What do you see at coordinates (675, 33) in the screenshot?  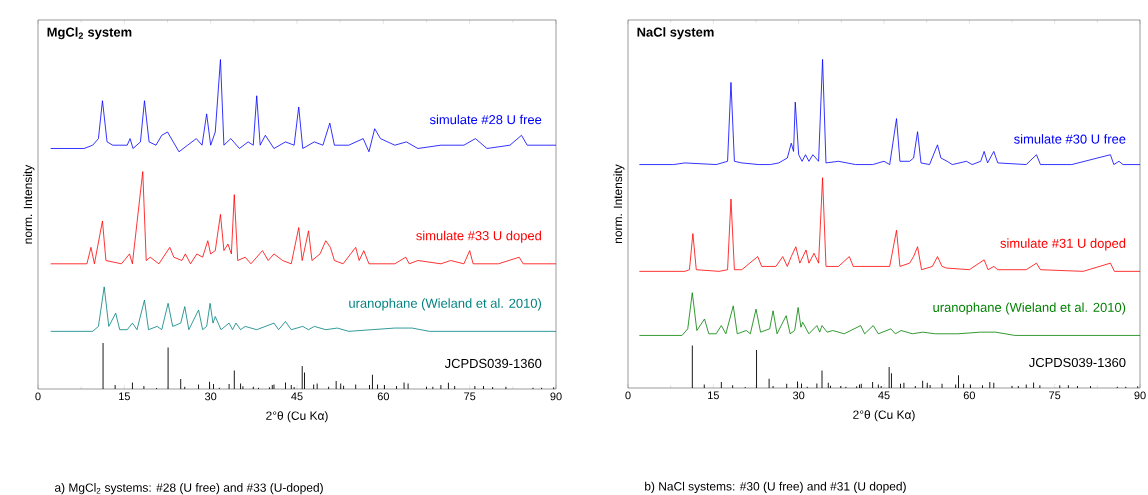 I see `chart-title: NaCl system` at bounding box center [675, 33].